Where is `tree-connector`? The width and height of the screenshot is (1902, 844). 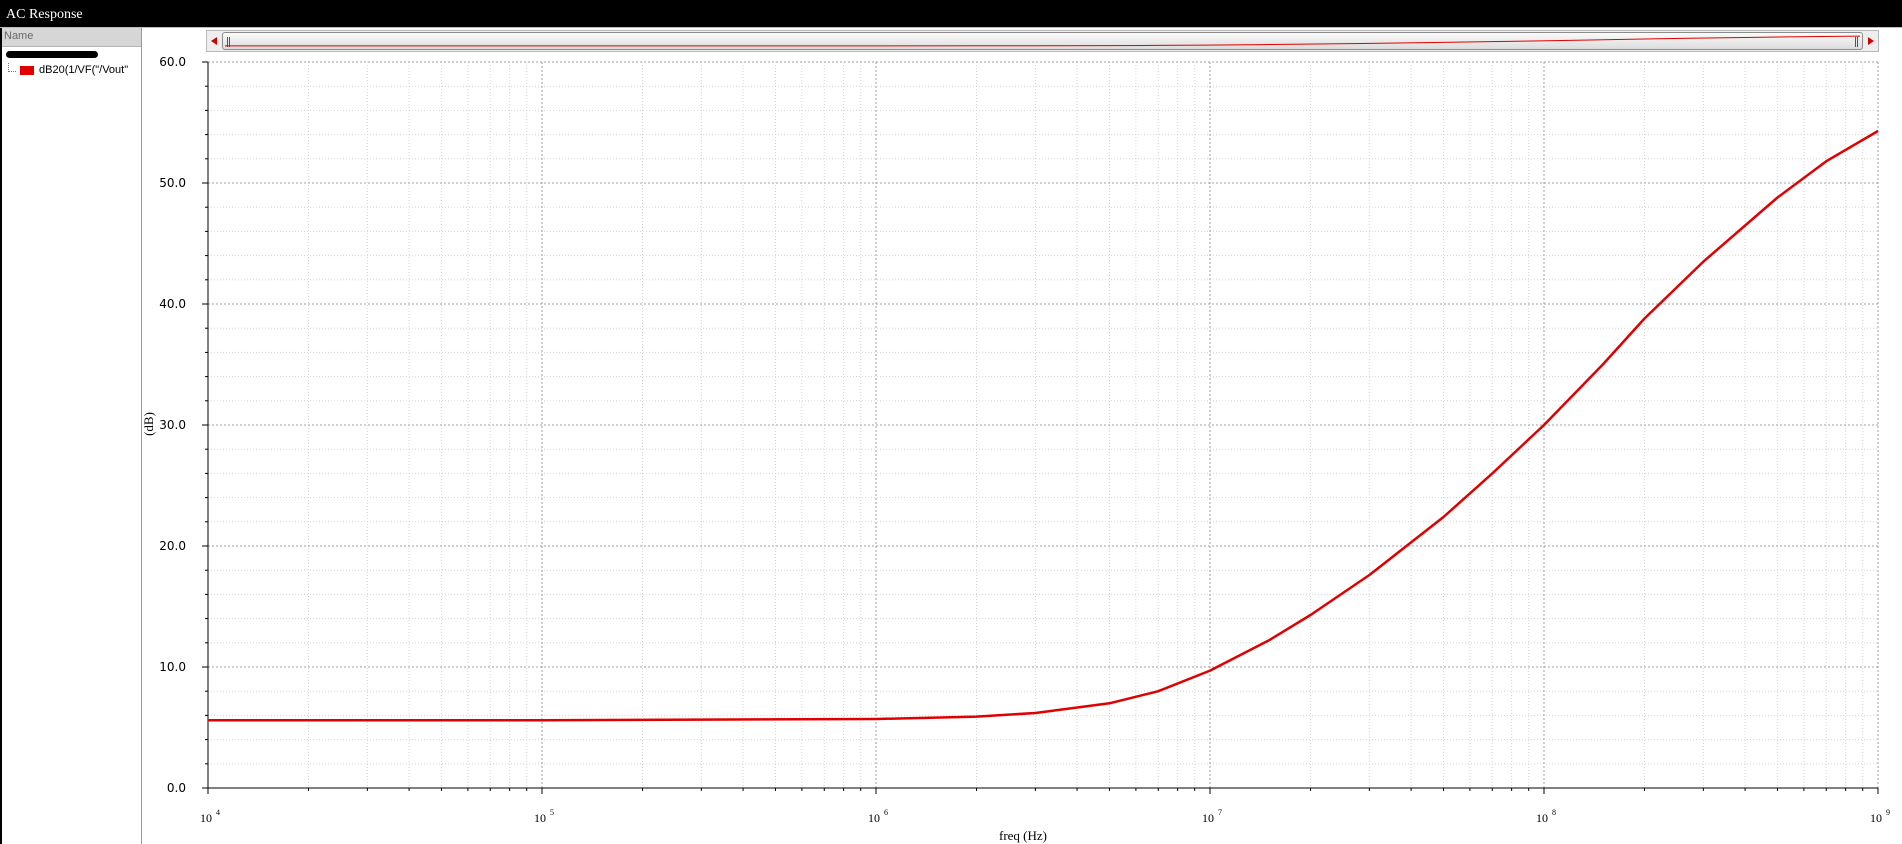 tree-connector is located at coordinates (12, 67).